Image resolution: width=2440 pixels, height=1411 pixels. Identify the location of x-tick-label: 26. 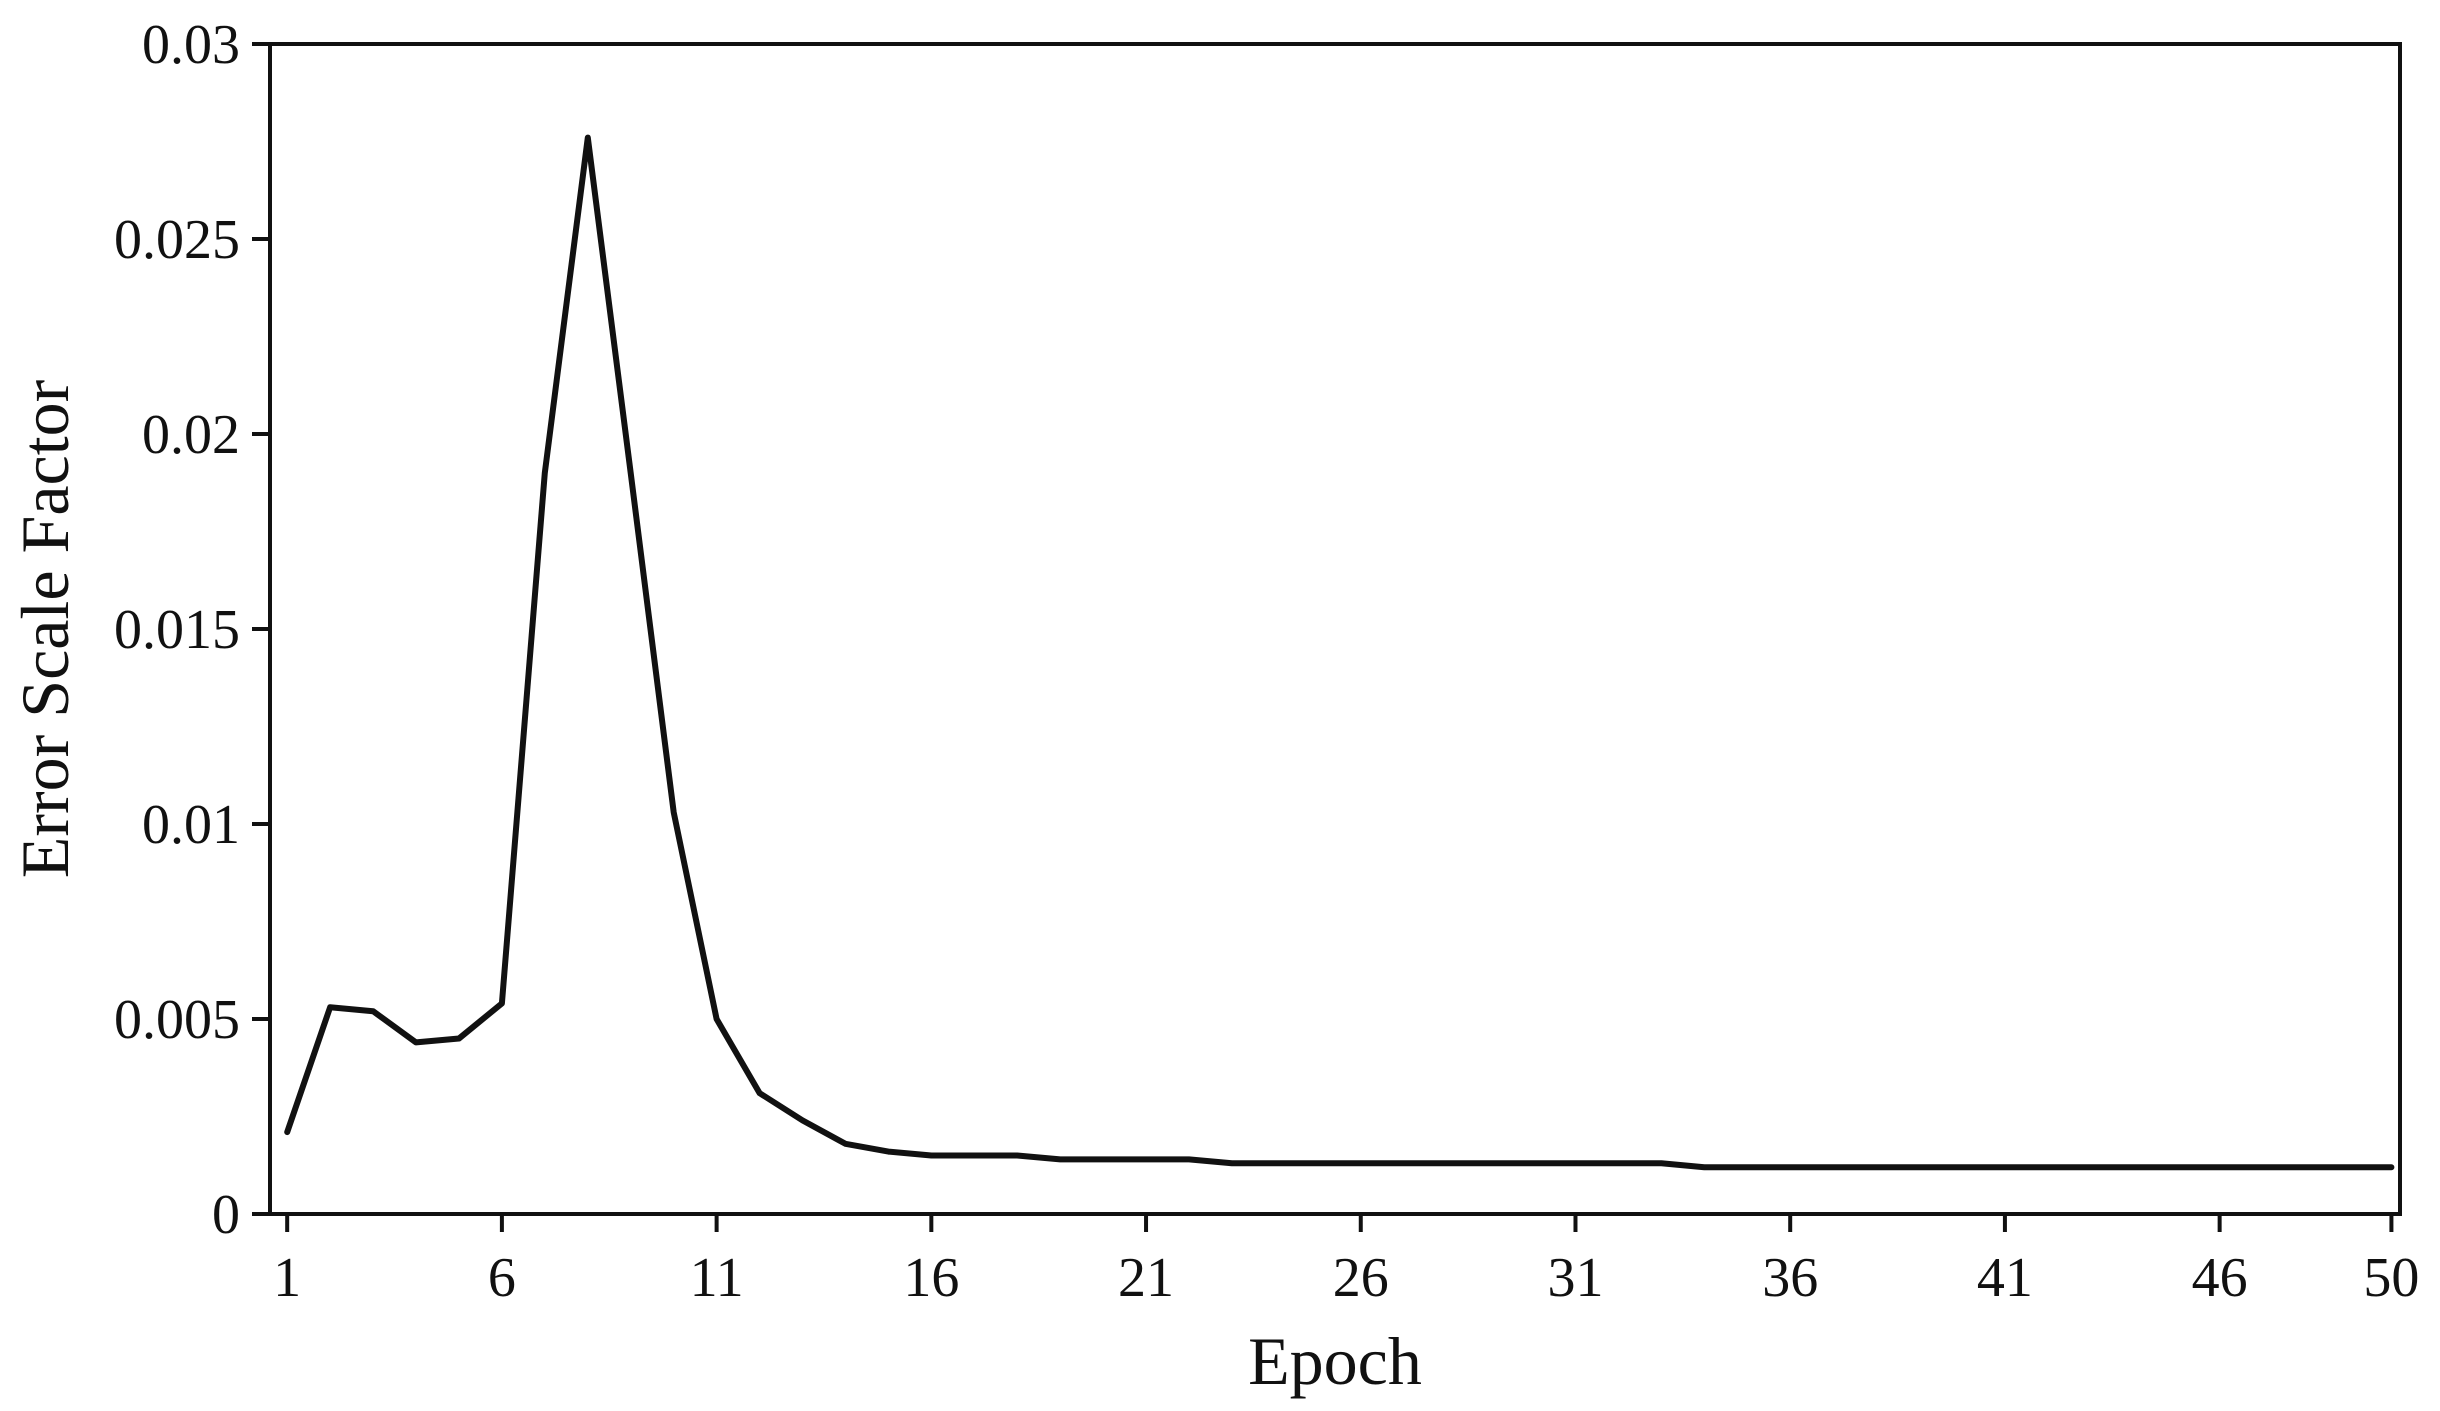
(1361, 1278).